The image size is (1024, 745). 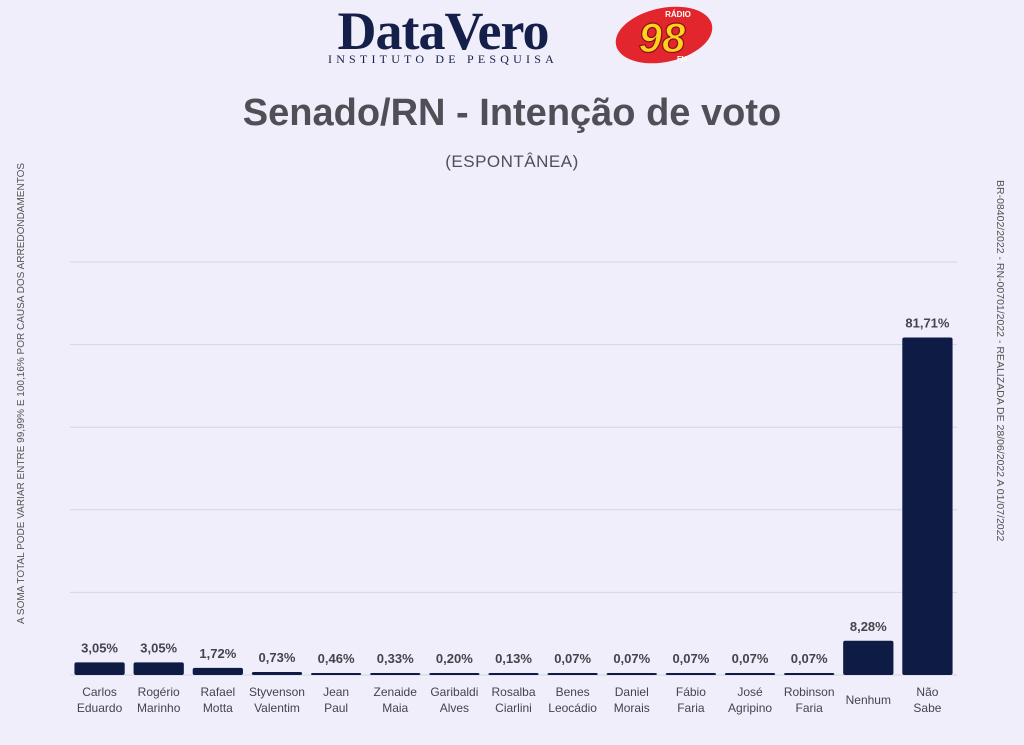 What do you see at coordinates (217, 653) in the screenshot?
I see `value-label: 1,72%` at bounding box center [217, 653].